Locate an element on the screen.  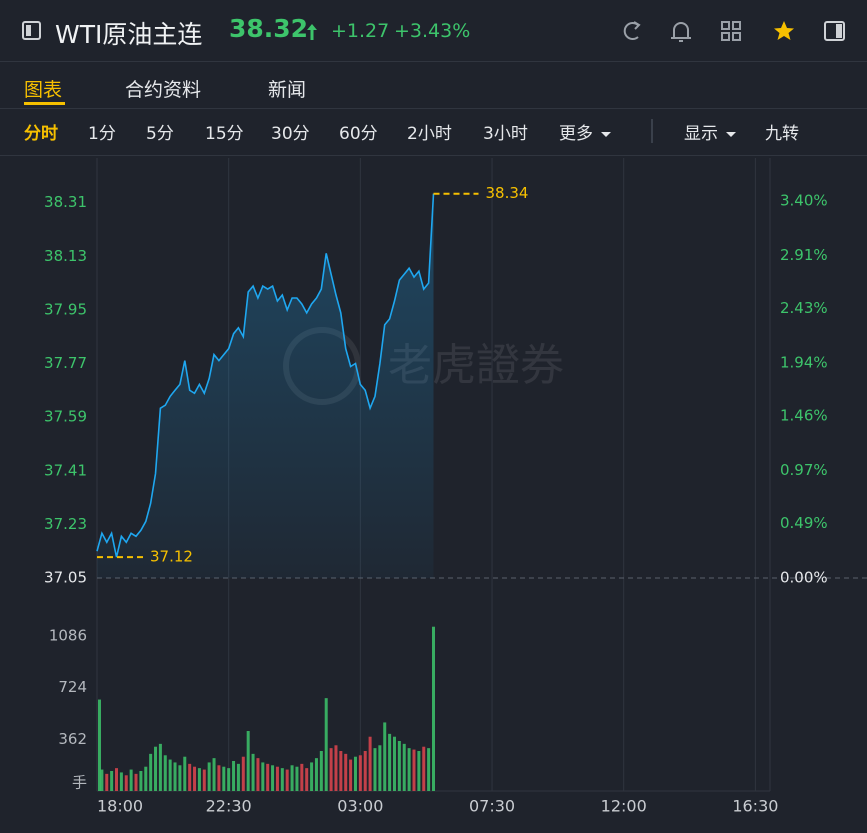
y-tick-label: 37.23 is located at coordinates (65, 524).